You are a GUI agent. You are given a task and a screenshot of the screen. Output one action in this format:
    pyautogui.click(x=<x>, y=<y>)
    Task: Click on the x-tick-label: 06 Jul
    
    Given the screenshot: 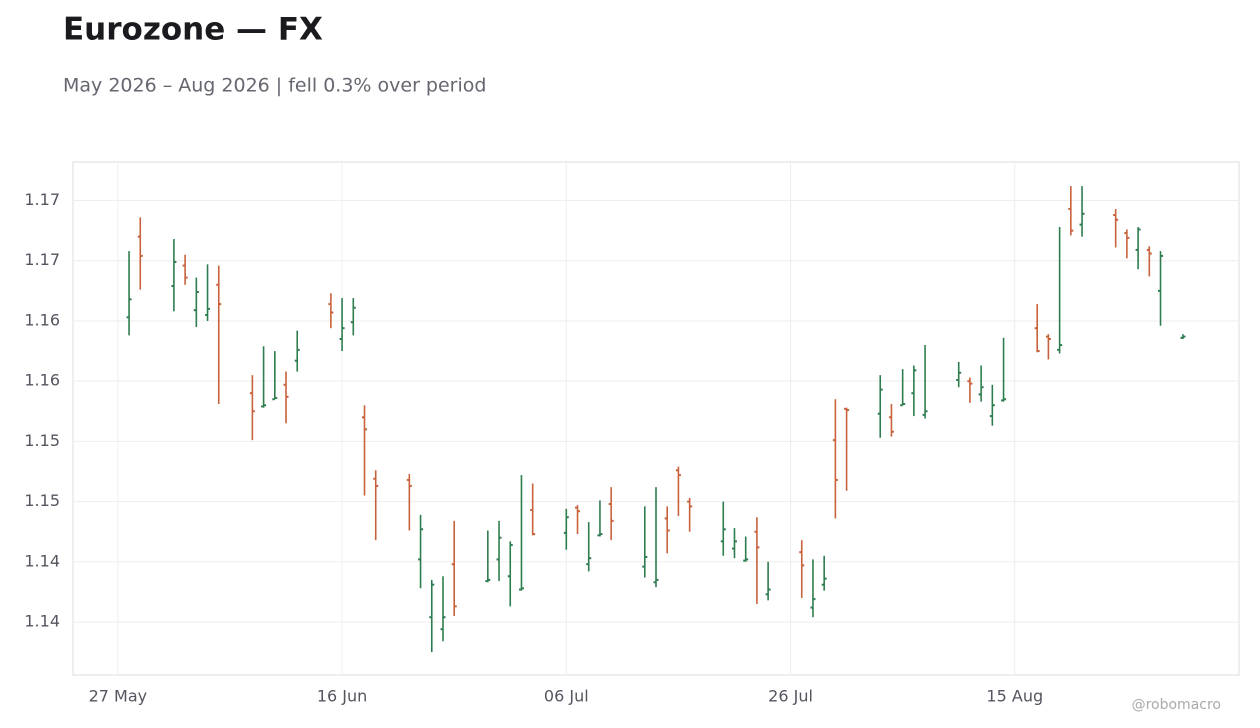 What is the action you would take?
    pyautogui.click(x=566, y=696)
    